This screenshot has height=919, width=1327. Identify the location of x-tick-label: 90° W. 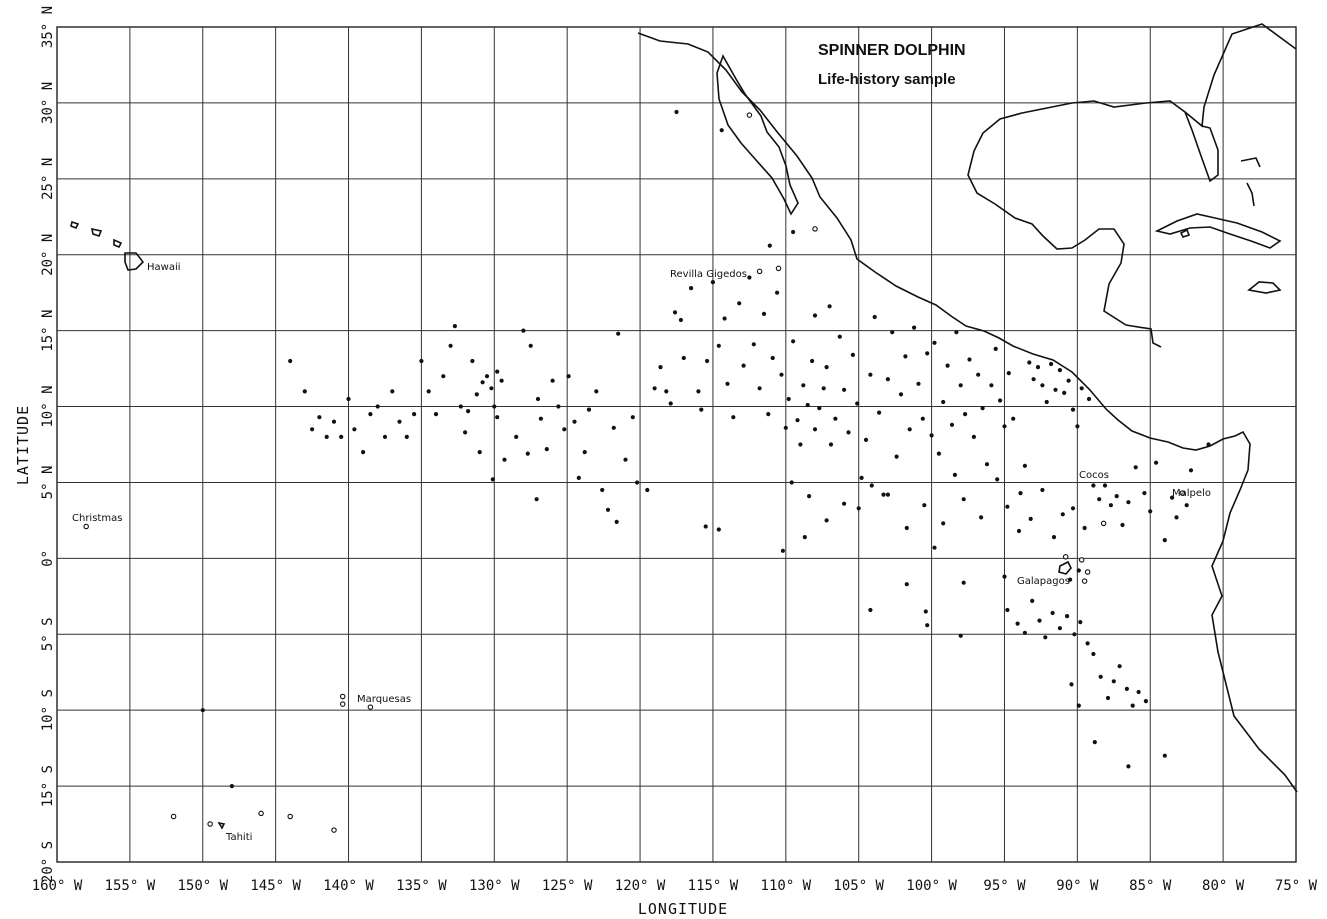
(1077, 886).